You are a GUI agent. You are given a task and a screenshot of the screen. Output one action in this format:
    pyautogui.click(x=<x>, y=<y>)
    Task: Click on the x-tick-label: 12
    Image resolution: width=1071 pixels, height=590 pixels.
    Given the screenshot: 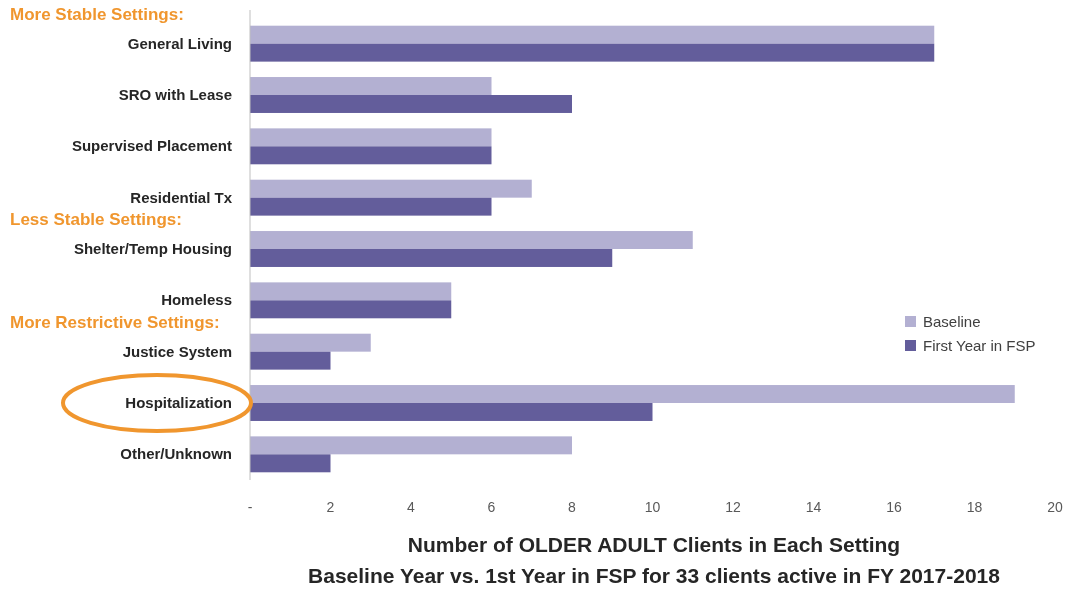 What is the action you would take?
    pyautogui.click(x=733, y=507)
    